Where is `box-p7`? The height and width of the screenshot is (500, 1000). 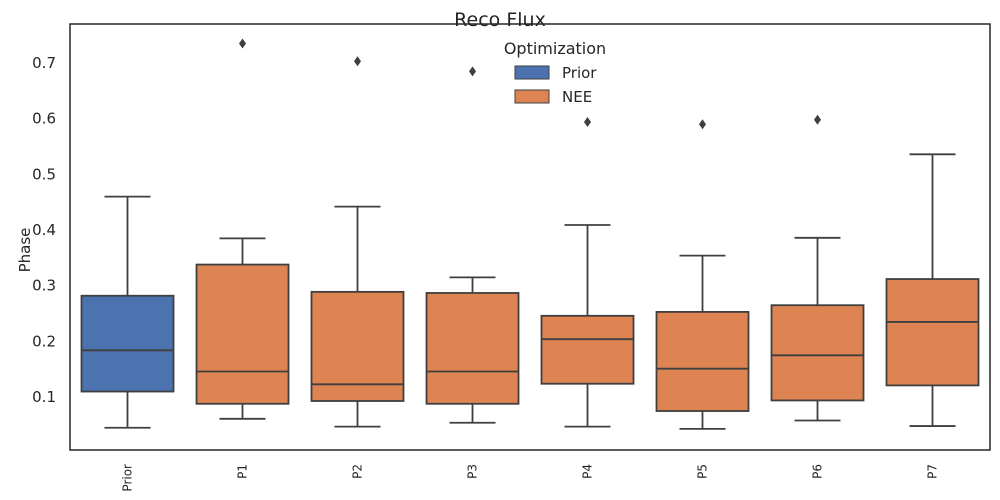 box-p7 is located at coordinates (932, 290).